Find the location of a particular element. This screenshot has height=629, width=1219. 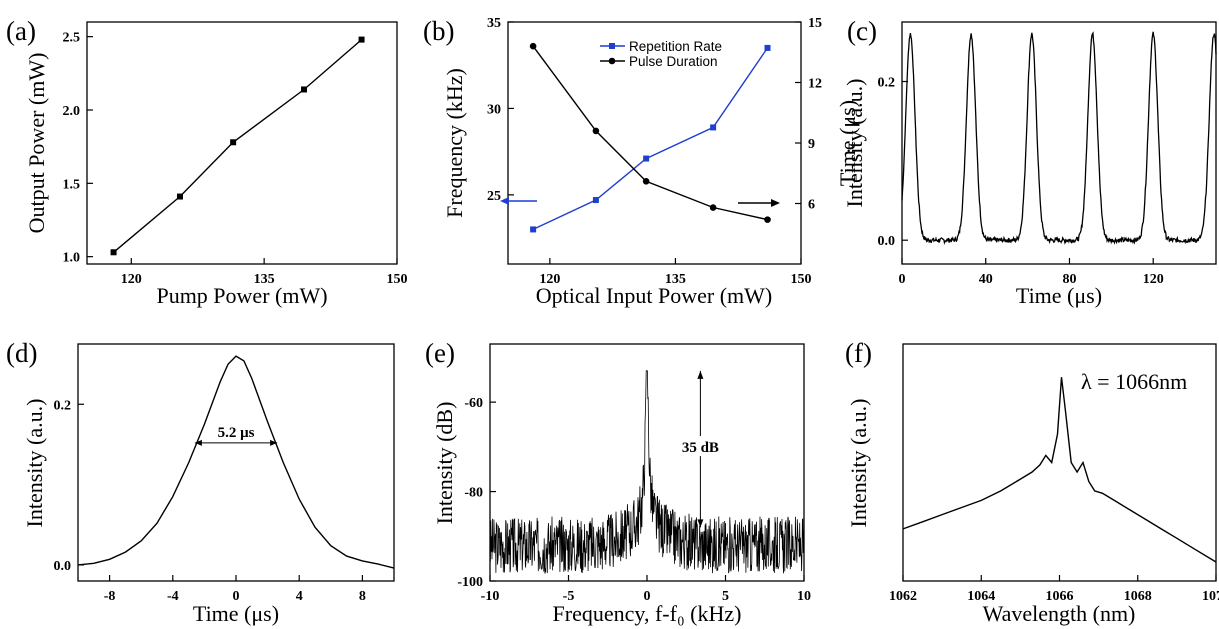

y-axis-label-b: Frequency (kHz) is located at coordinates (454, 143).